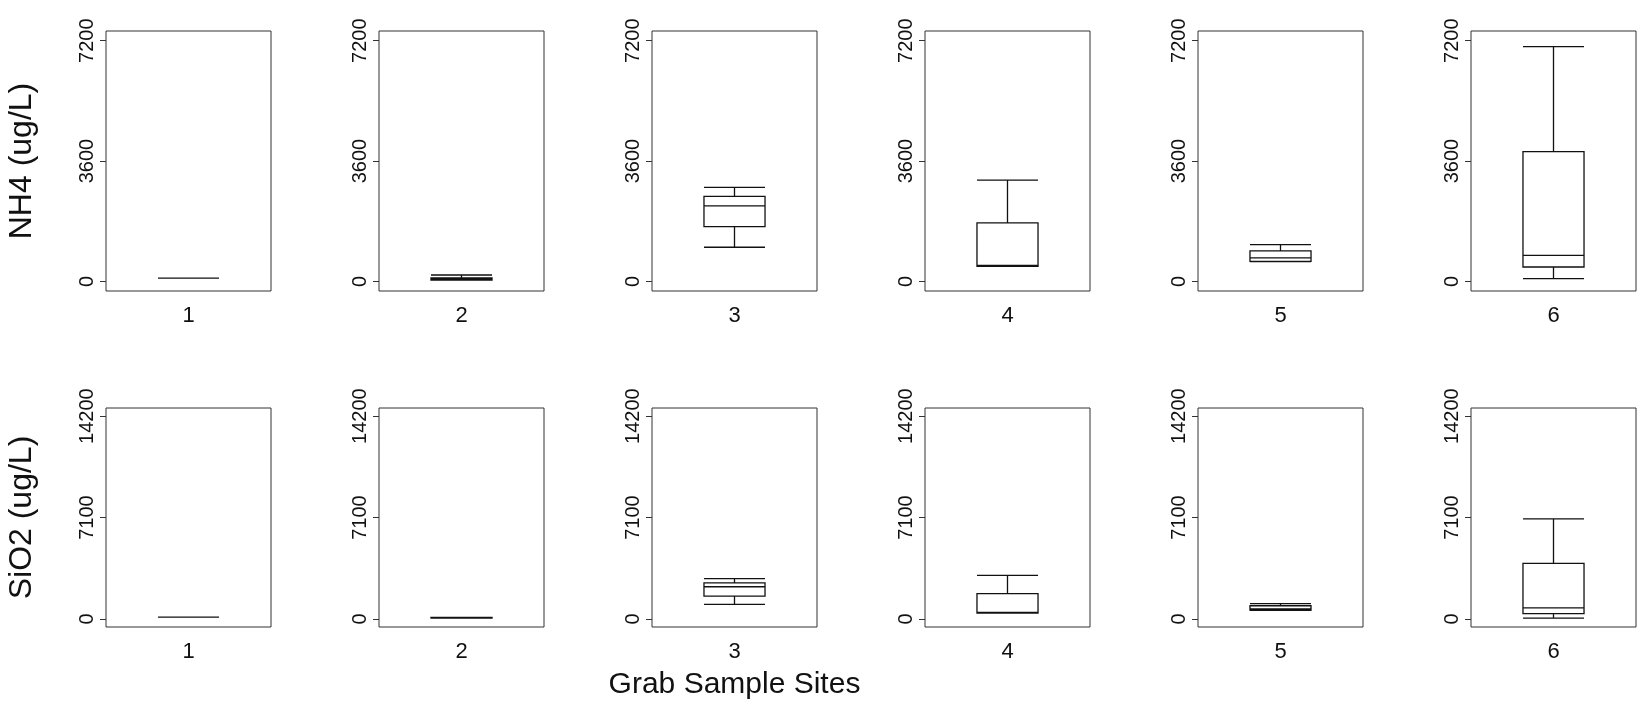  What do you see at coordinates (734, 682) in the screenshot?
I see `x-axis-title: Grab Sample Sites` at bounding box center [734, 682].